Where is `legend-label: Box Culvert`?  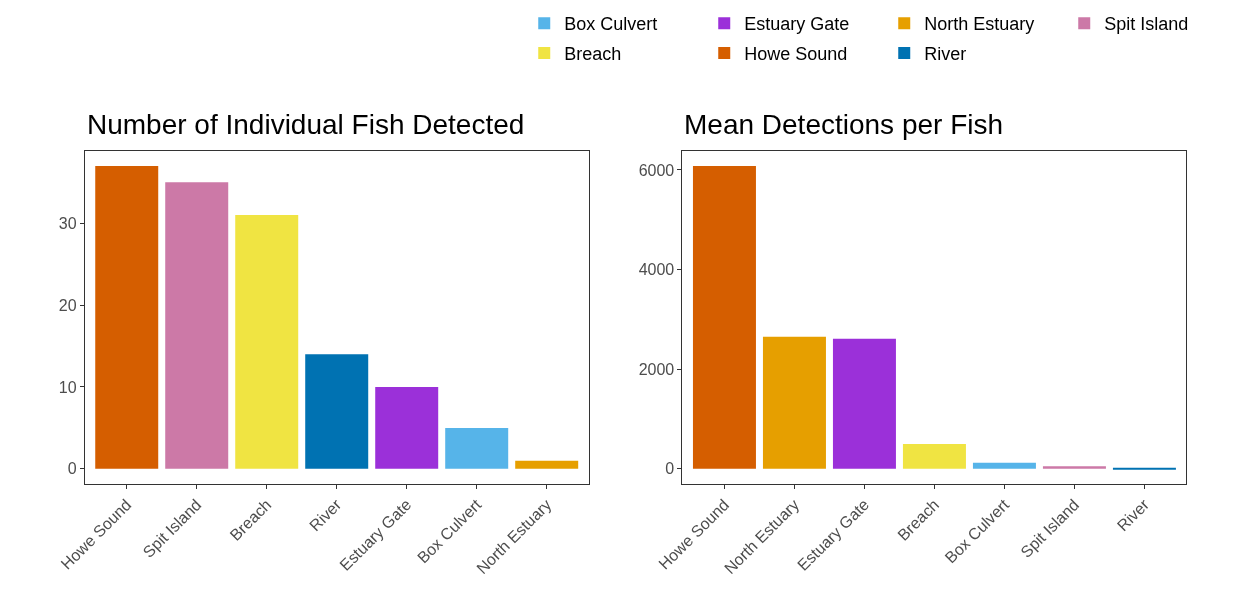 legend-label: Box Culvert is located at coordinates (611, 24).